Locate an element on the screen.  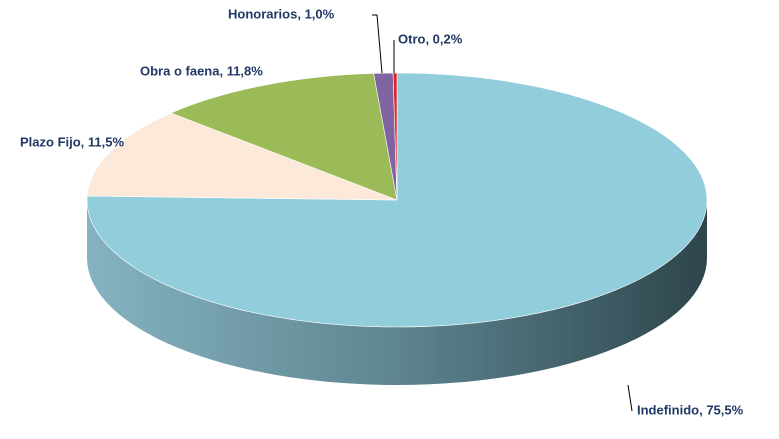
data-label: Plazo Fijo, 11,5% is located at coordinates (72, 141).